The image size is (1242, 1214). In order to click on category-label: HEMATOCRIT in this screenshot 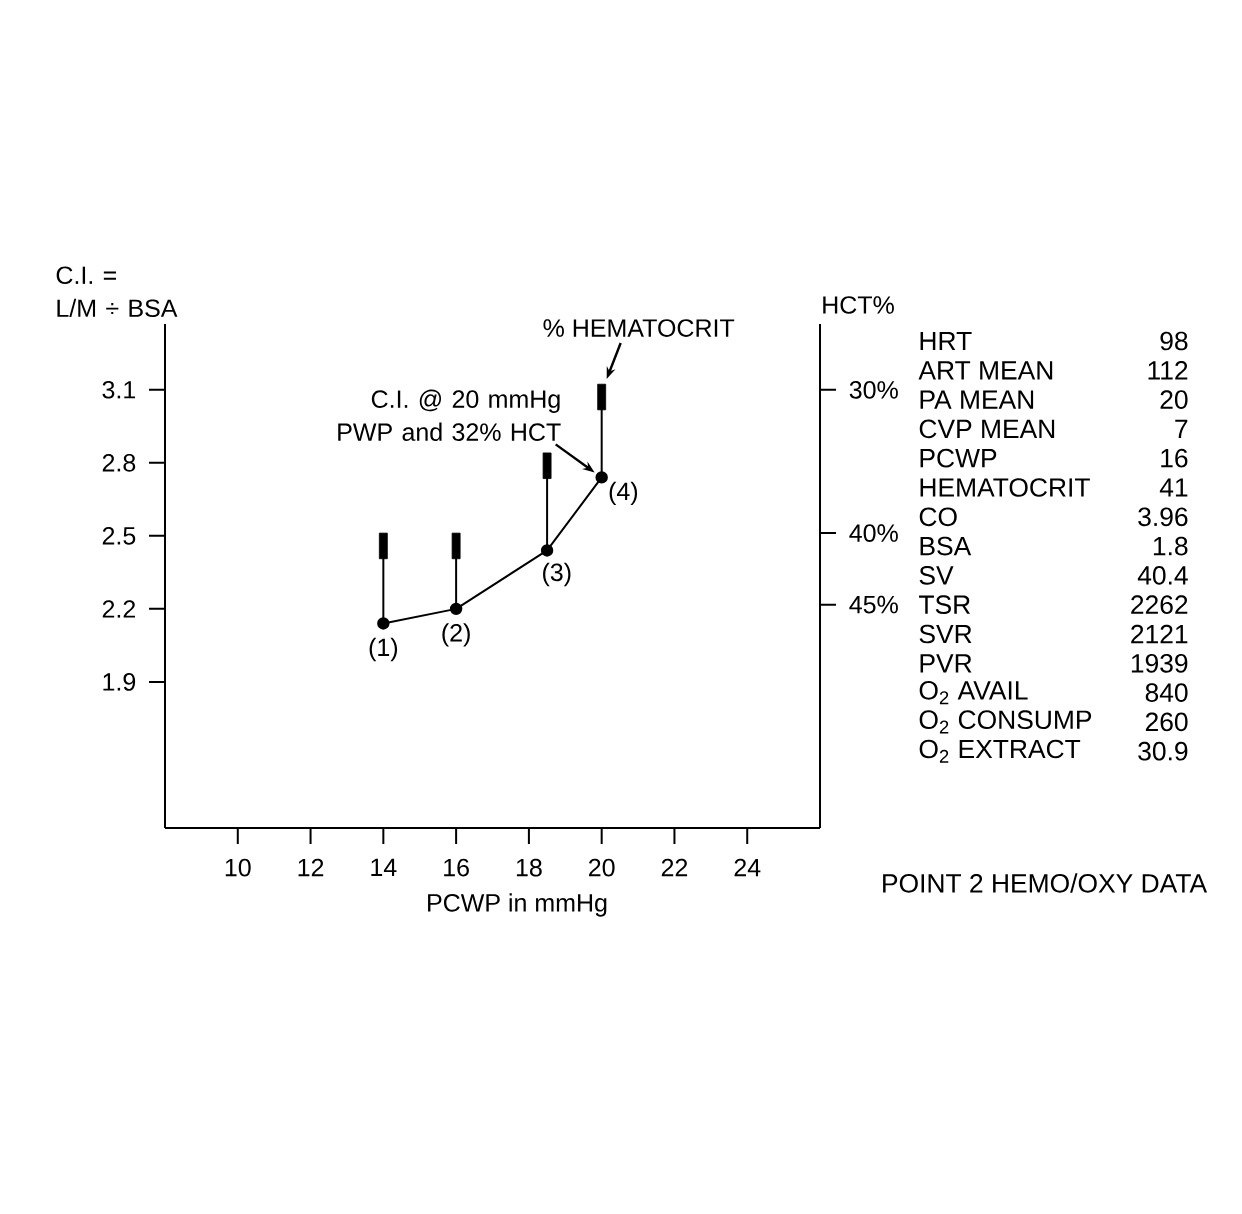, I will do `click(1005, 487)`.